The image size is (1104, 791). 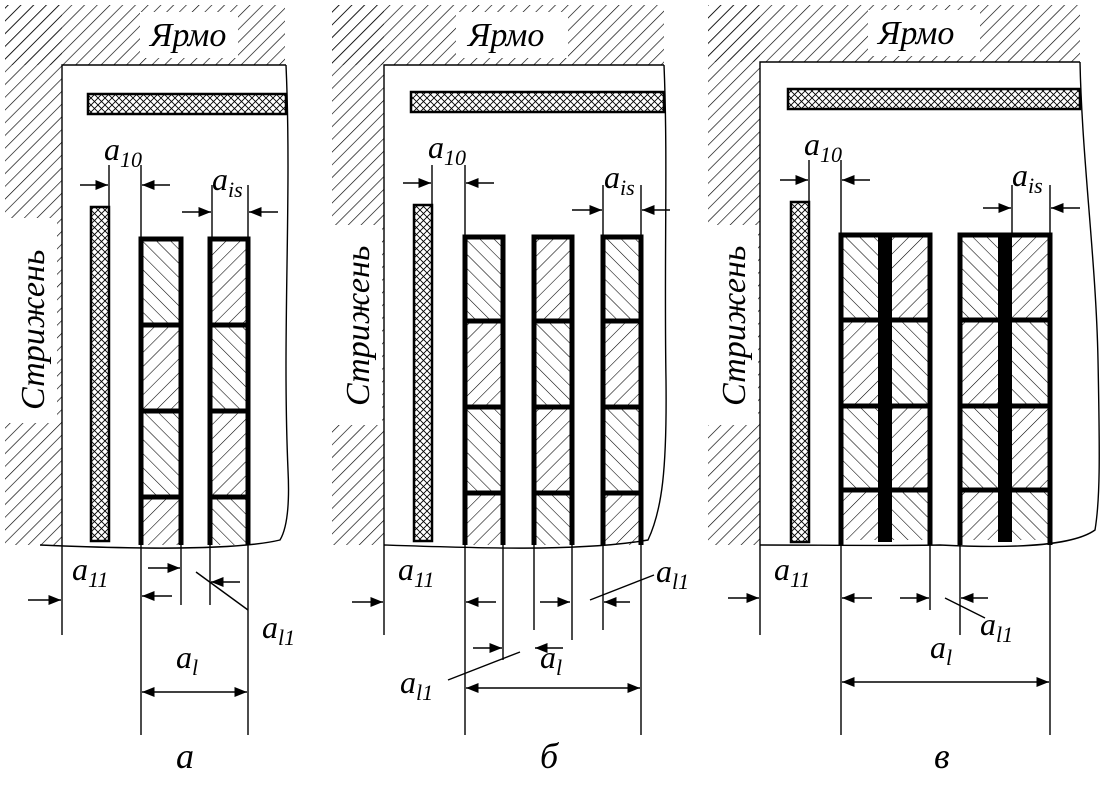 I want to click on panel-caption: в, so click(x=942, y=756).